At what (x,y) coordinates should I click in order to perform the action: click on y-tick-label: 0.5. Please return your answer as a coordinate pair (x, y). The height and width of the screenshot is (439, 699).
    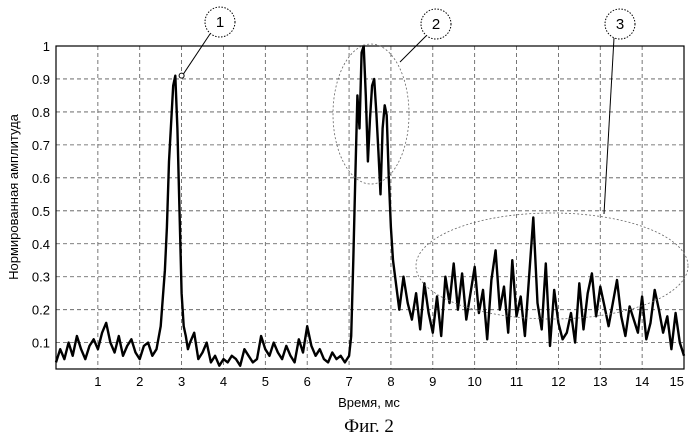
    Looking at the image, I should click on (41, 211).